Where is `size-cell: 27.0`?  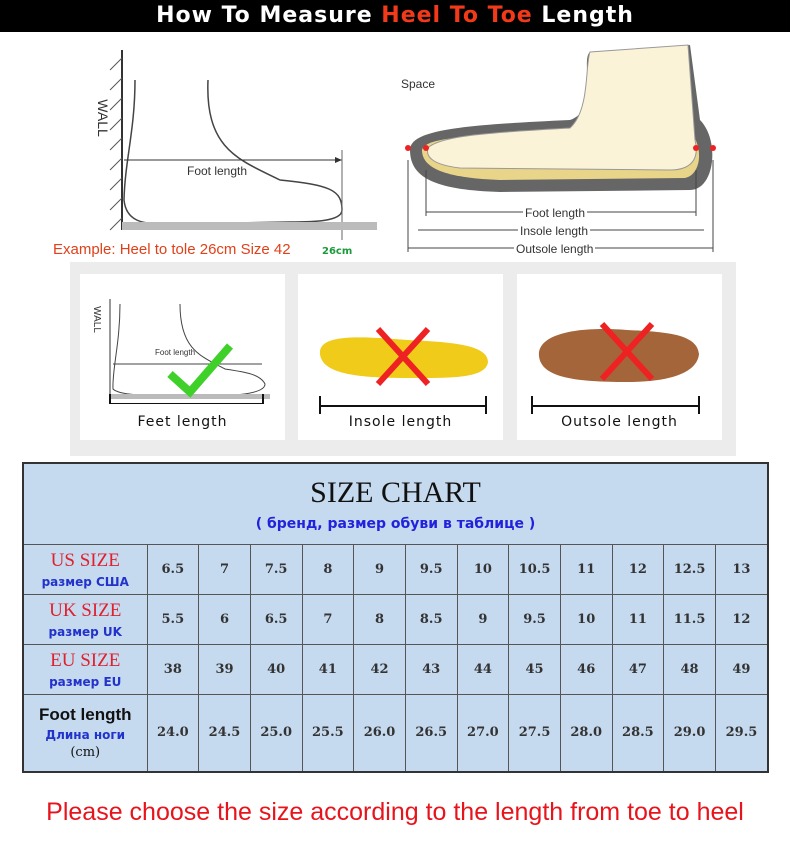 size-cell: 27.0 is located at coordinates (483, 733).